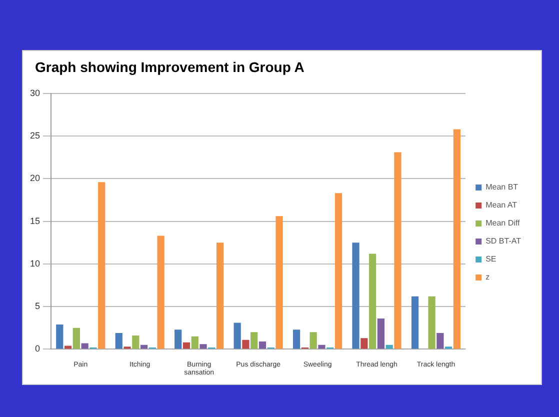  What do you see at coordinates (488, 277) in the screenshot?
I see `legend-label: z` at bounding box center [488, 277].